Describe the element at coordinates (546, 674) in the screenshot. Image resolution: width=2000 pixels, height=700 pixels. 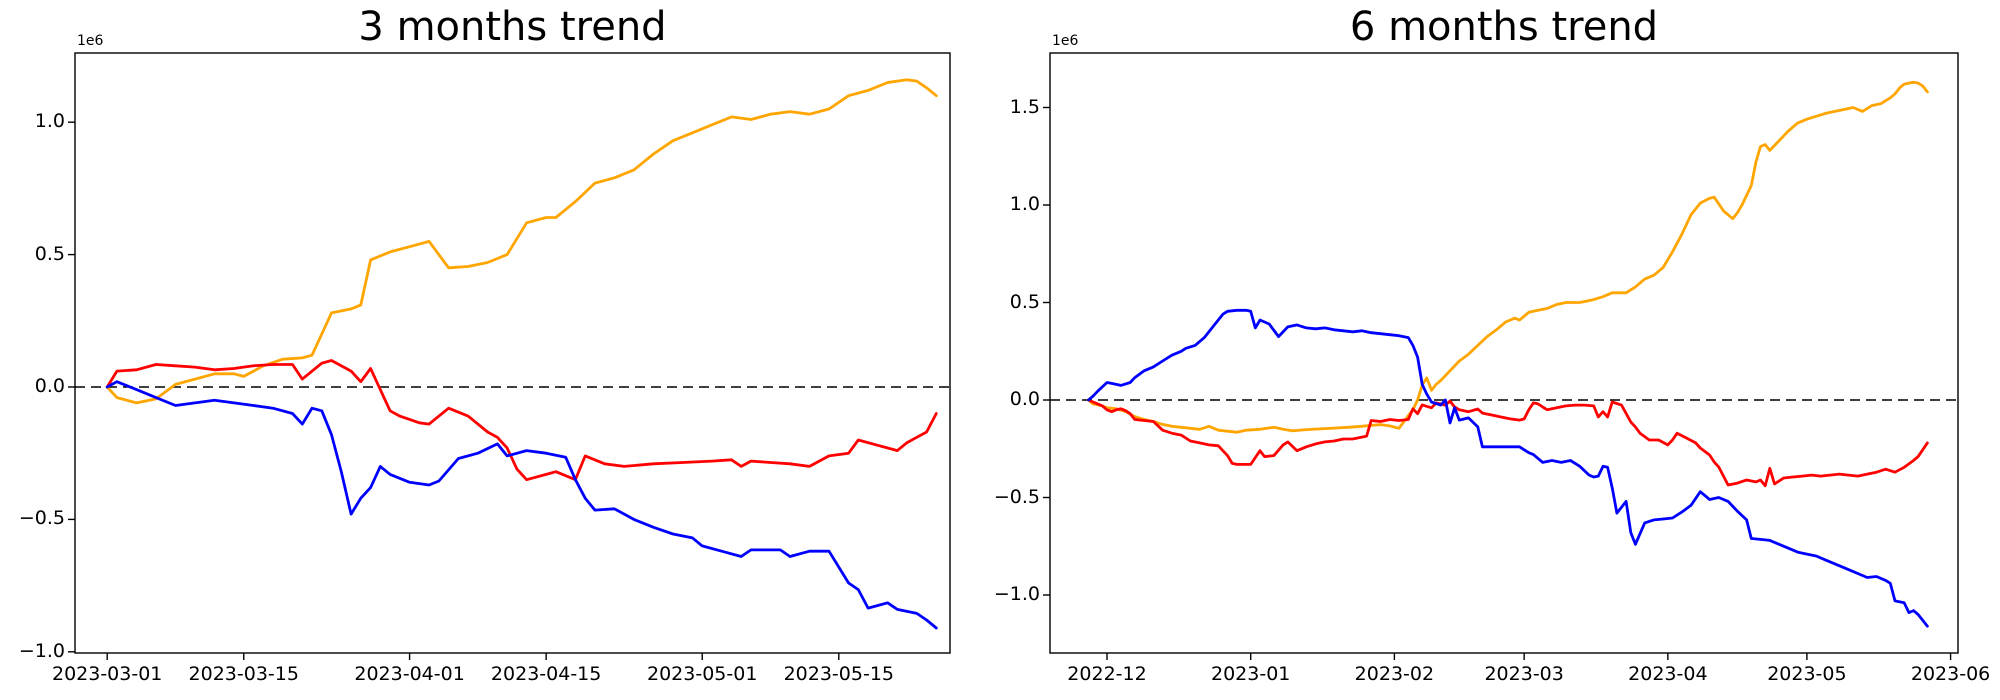
I see `x-tick-label: 2023-04-15` at that location.